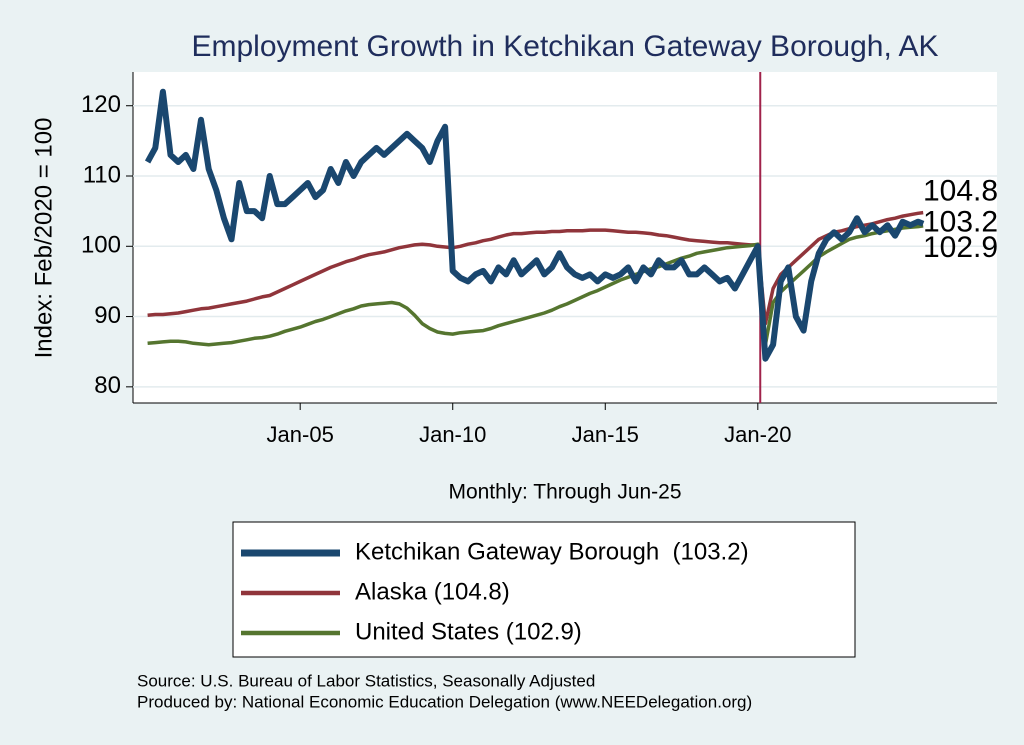  What do you see at coordinates (960, 190) in the screenshot?
I see `end-value-label: 104.8` at bounding box center [960, 190].